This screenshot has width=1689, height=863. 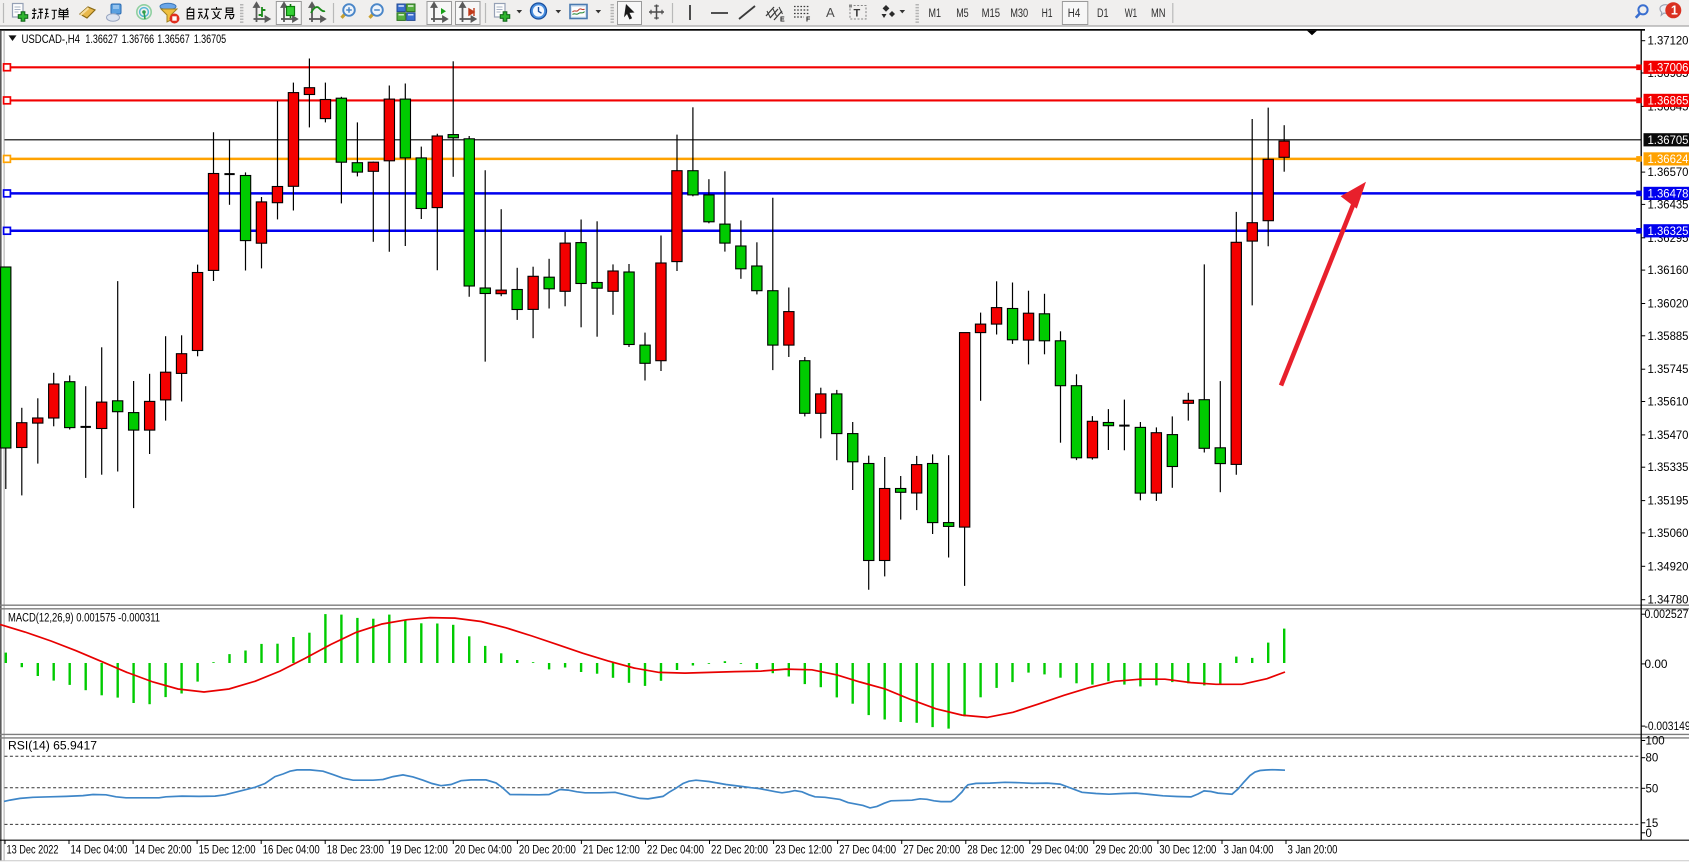 What do you see at coordinates (1668, 205) in the screenshot?
I see `svg-text: 1.36435` at bounding box center [1668, 205].